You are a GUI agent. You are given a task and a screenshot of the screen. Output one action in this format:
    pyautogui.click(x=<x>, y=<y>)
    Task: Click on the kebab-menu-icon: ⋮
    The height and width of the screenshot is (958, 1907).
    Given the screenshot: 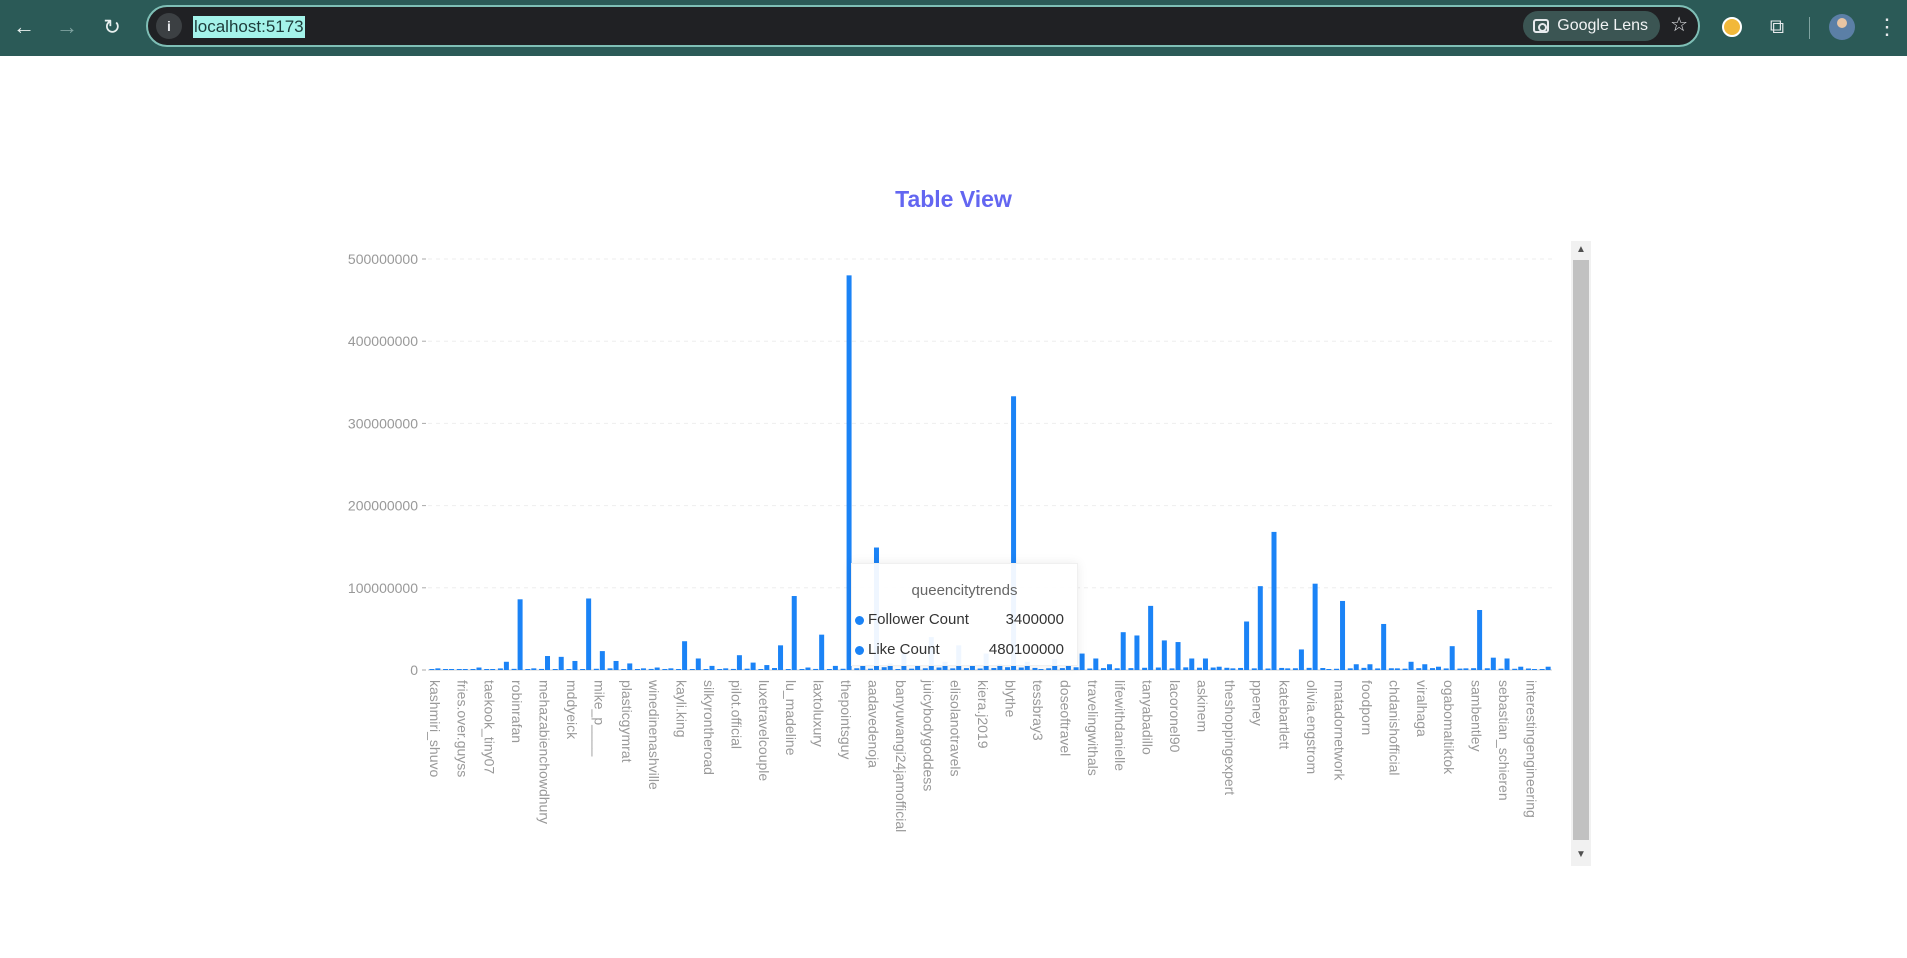 What is the action you would take?
    pyautogui.click(x=1887, y=26)
    